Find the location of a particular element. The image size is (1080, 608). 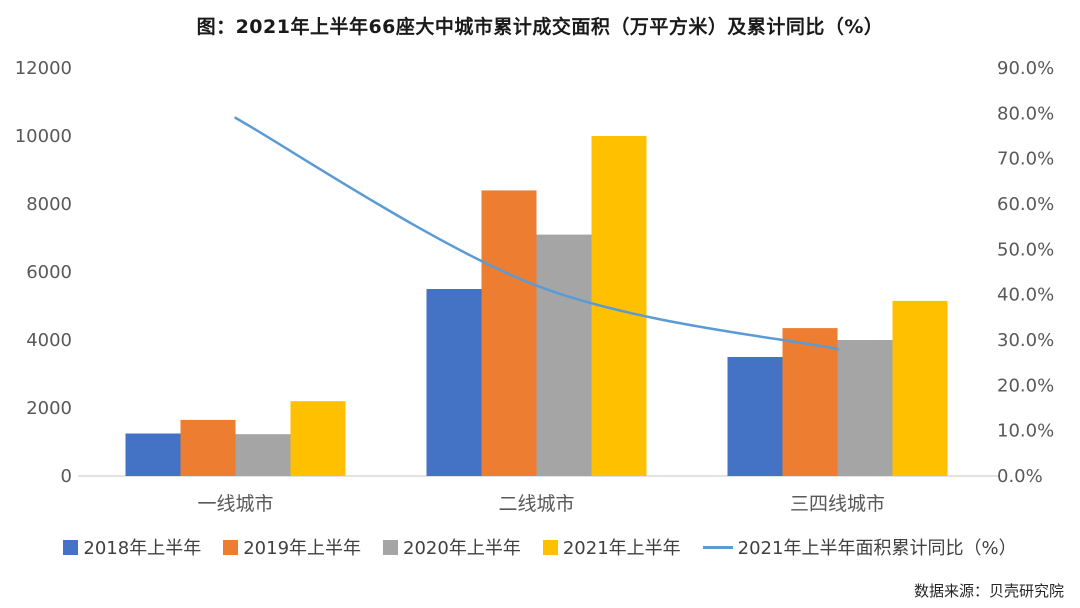

legend-item: 2018年上半年 is located at coordinates (132, 547).